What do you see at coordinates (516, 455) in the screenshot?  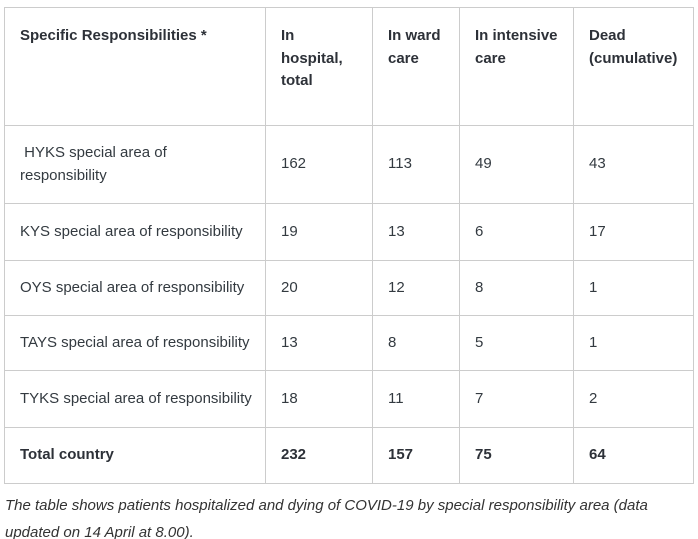 I see `cell-value: 75` at bounding box center [516, 455].